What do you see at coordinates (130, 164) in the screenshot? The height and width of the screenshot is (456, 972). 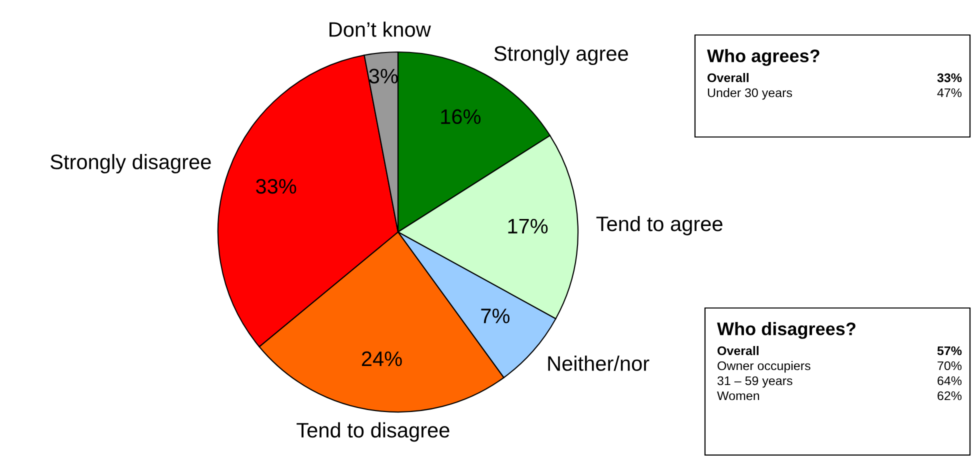 I see `slice-label: Strongly disagree` at bounding box center [130, 164].